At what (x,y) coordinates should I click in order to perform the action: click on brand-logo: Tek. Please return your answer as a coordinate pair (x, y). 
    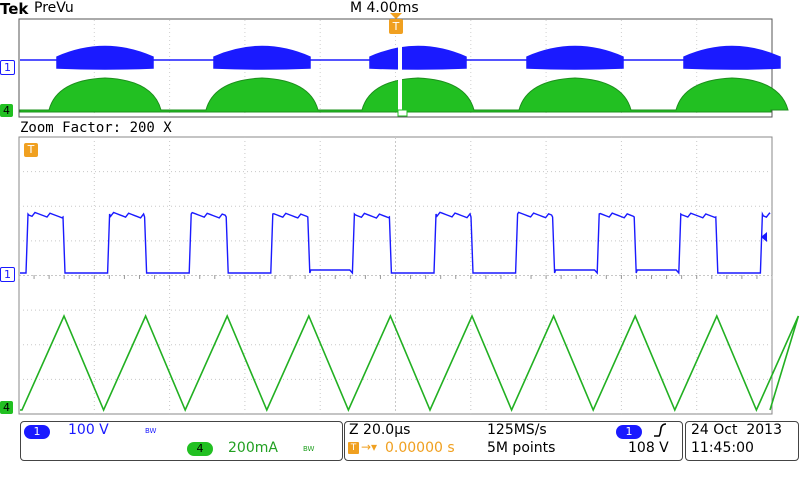
    Looking at the image, I should click on (14, 9).